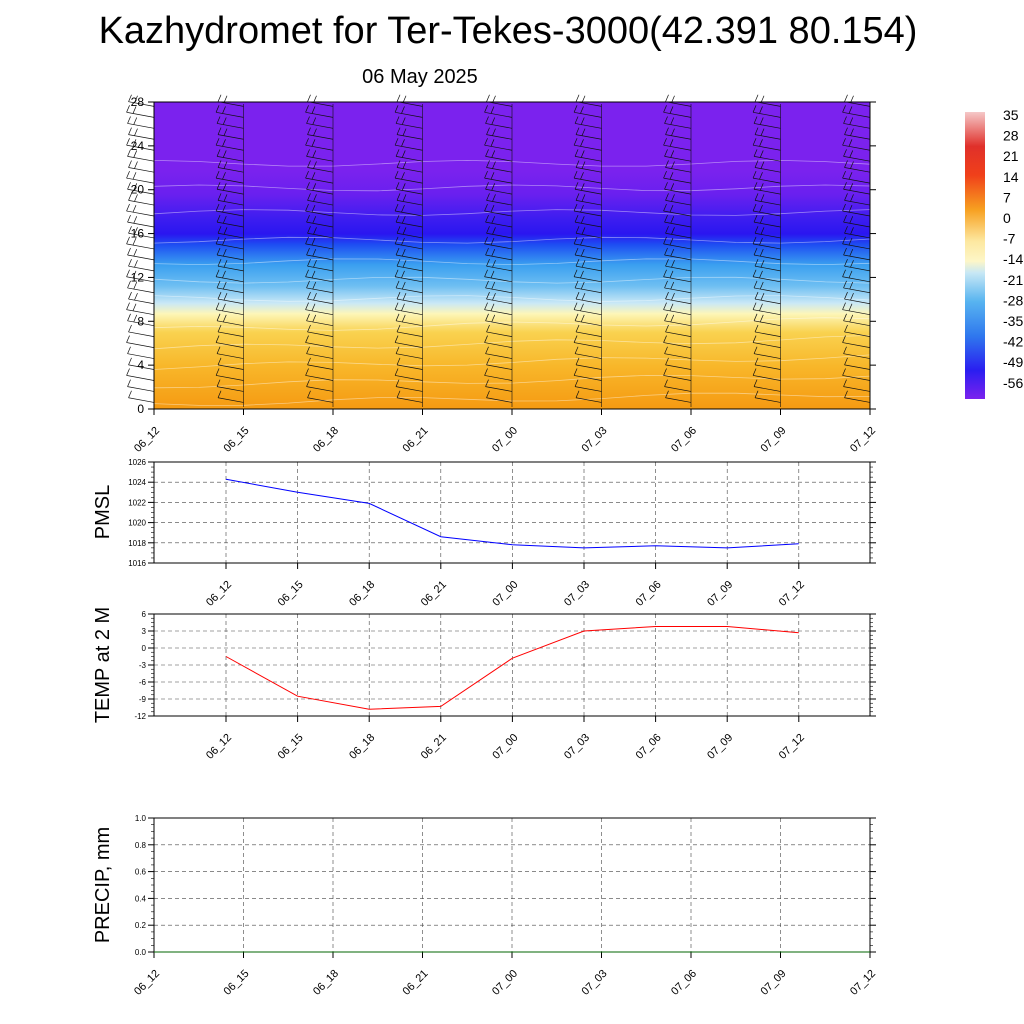 Image resolution: width=1024 pixels, height=1024 pixels. What do you see at coordinates (1007, 218) in the screenshot?
I see `colorbar-label: 0` at bounding box center [1007, 218].